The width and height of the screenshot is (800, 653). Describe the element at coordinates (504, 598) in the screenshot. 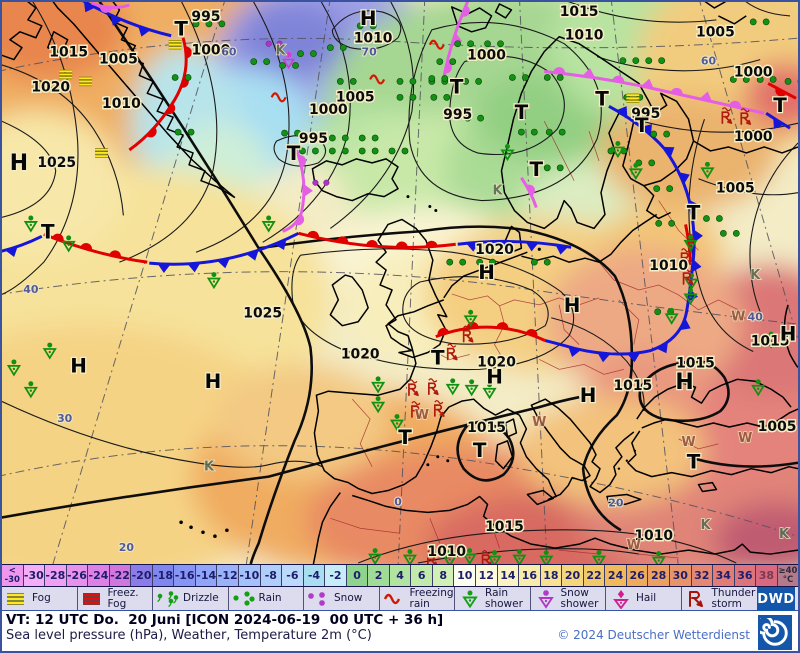

I see `legend-item-label: Rain shower` at that location.